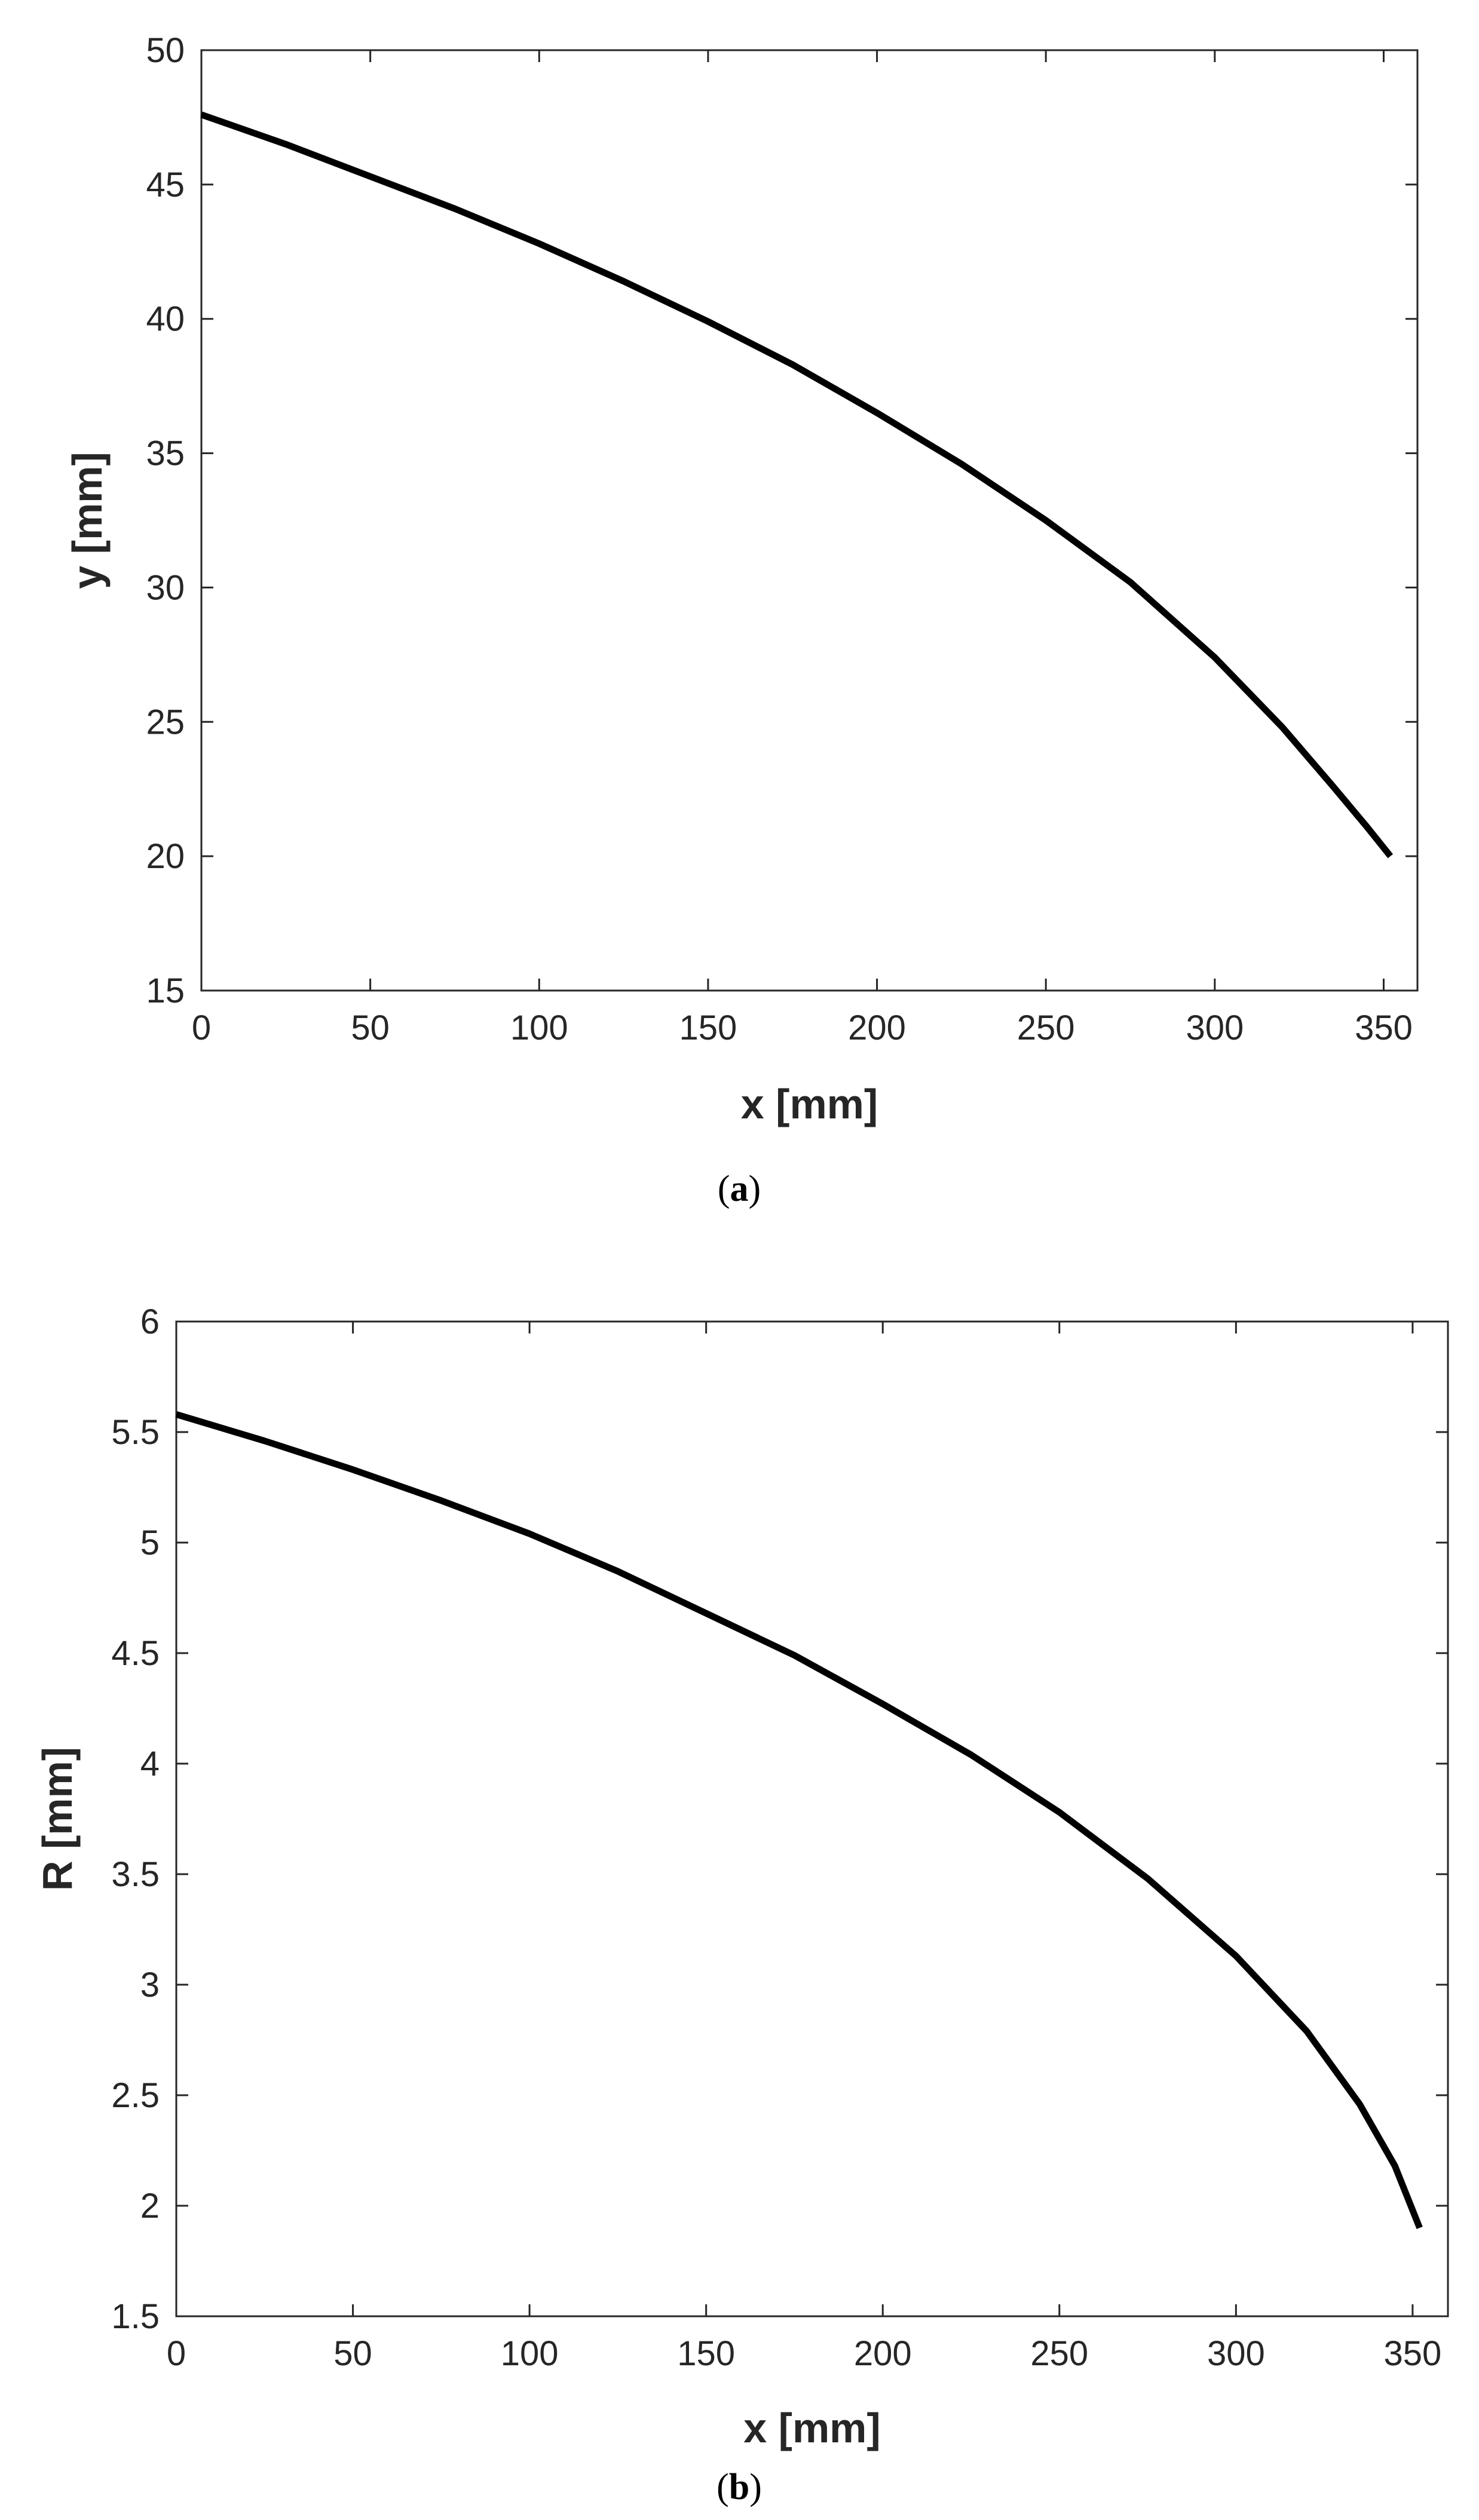 This screenshot has height=2520, width=1479. Describe the element at coordinates (150, 1542) in the screenshot. I see `y-tick-label: 5` at that location.